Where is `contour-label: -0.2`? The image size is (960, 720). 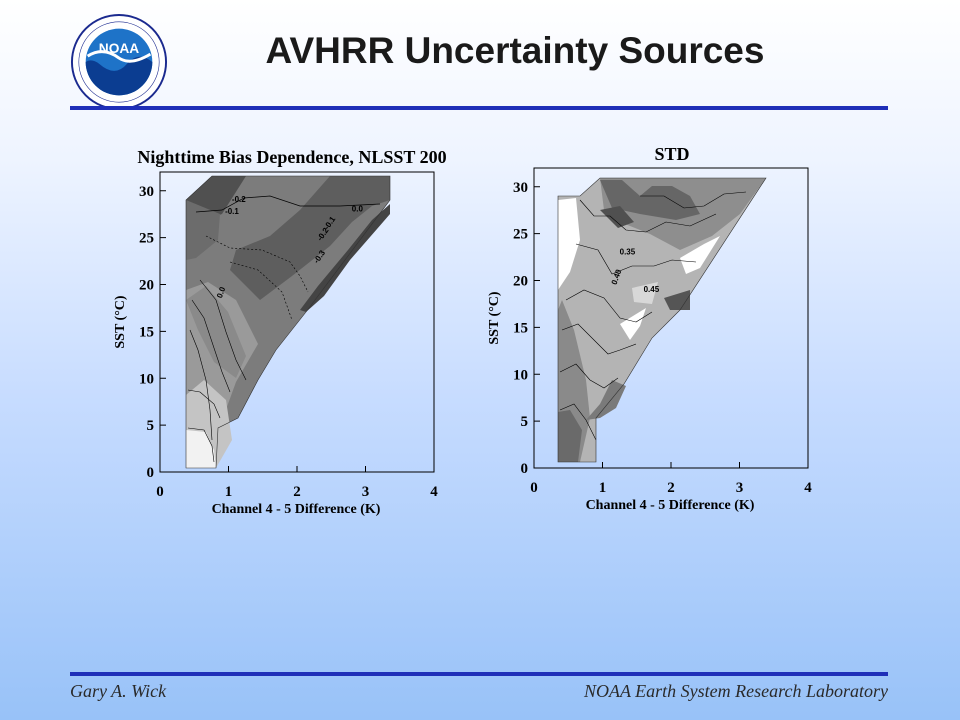 contour-label: -0.2 is located at coordinates (239, 199).